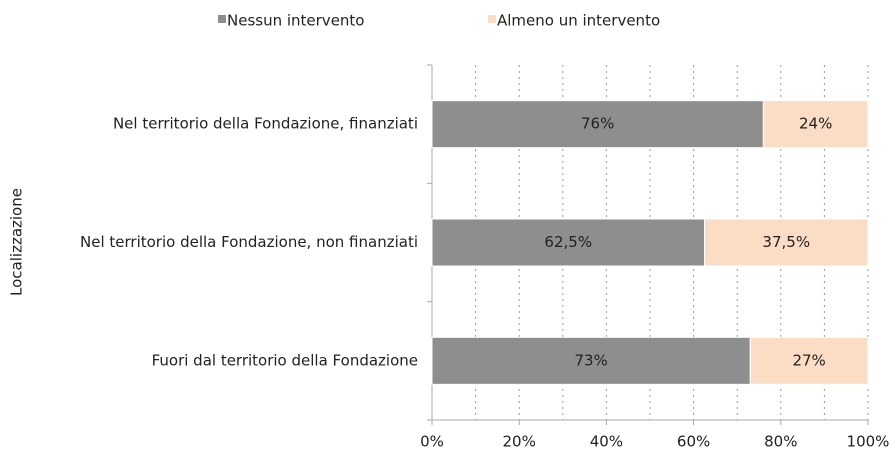 The height and width of the screenshot is (454, 894). What do you see at coordinates (578, 21) in the screenshot?
I see `legend-label: Almeno un intervento` at bounding box center [578, 21].